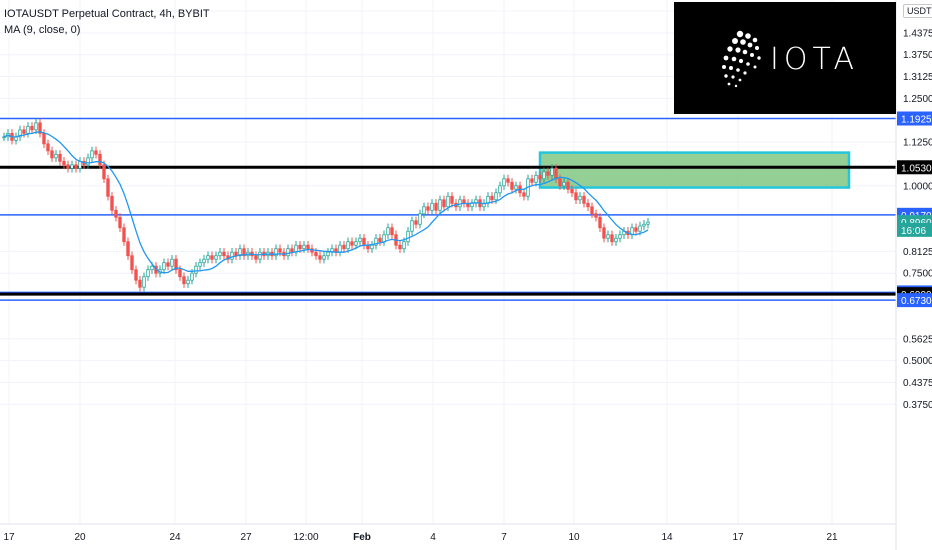  What do you see at coordinates (814, 59) in the screenshot?
I see `iota-logo-text: IOTA` at bounding box center [814, 59].